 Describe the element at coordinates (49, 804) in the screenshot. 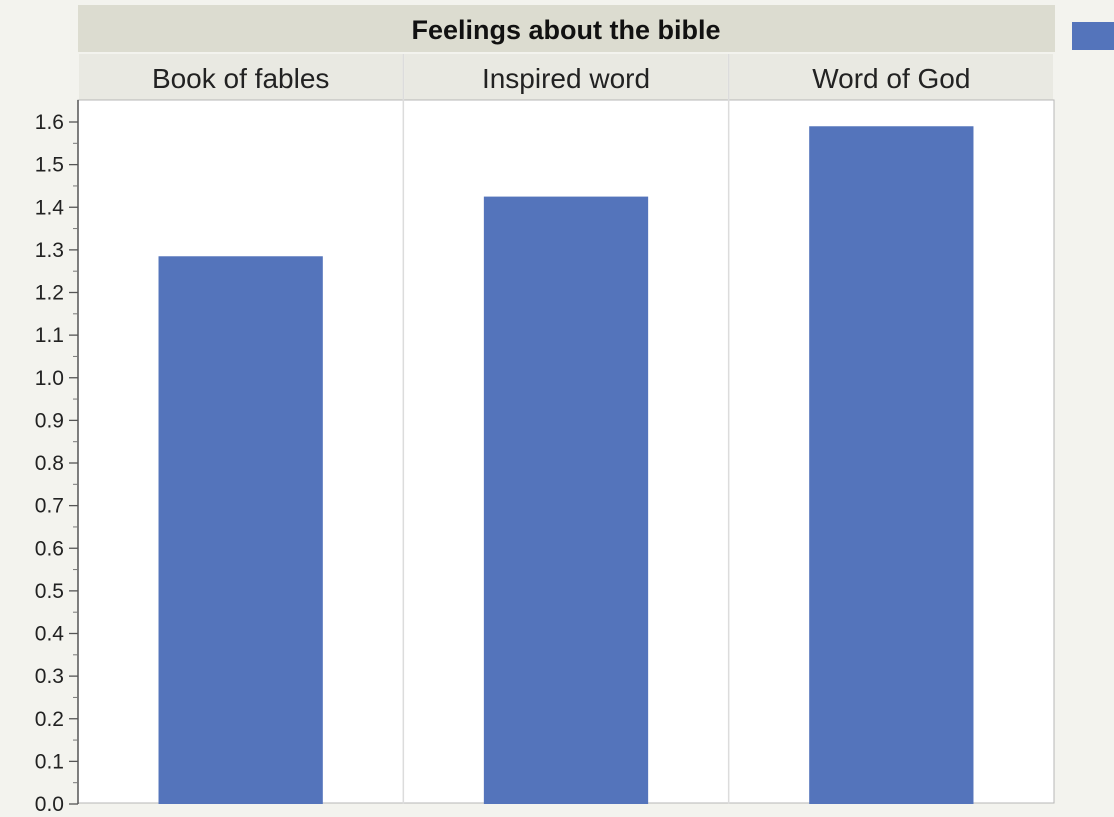

I see `y-tick-label: 0.0` at that location.